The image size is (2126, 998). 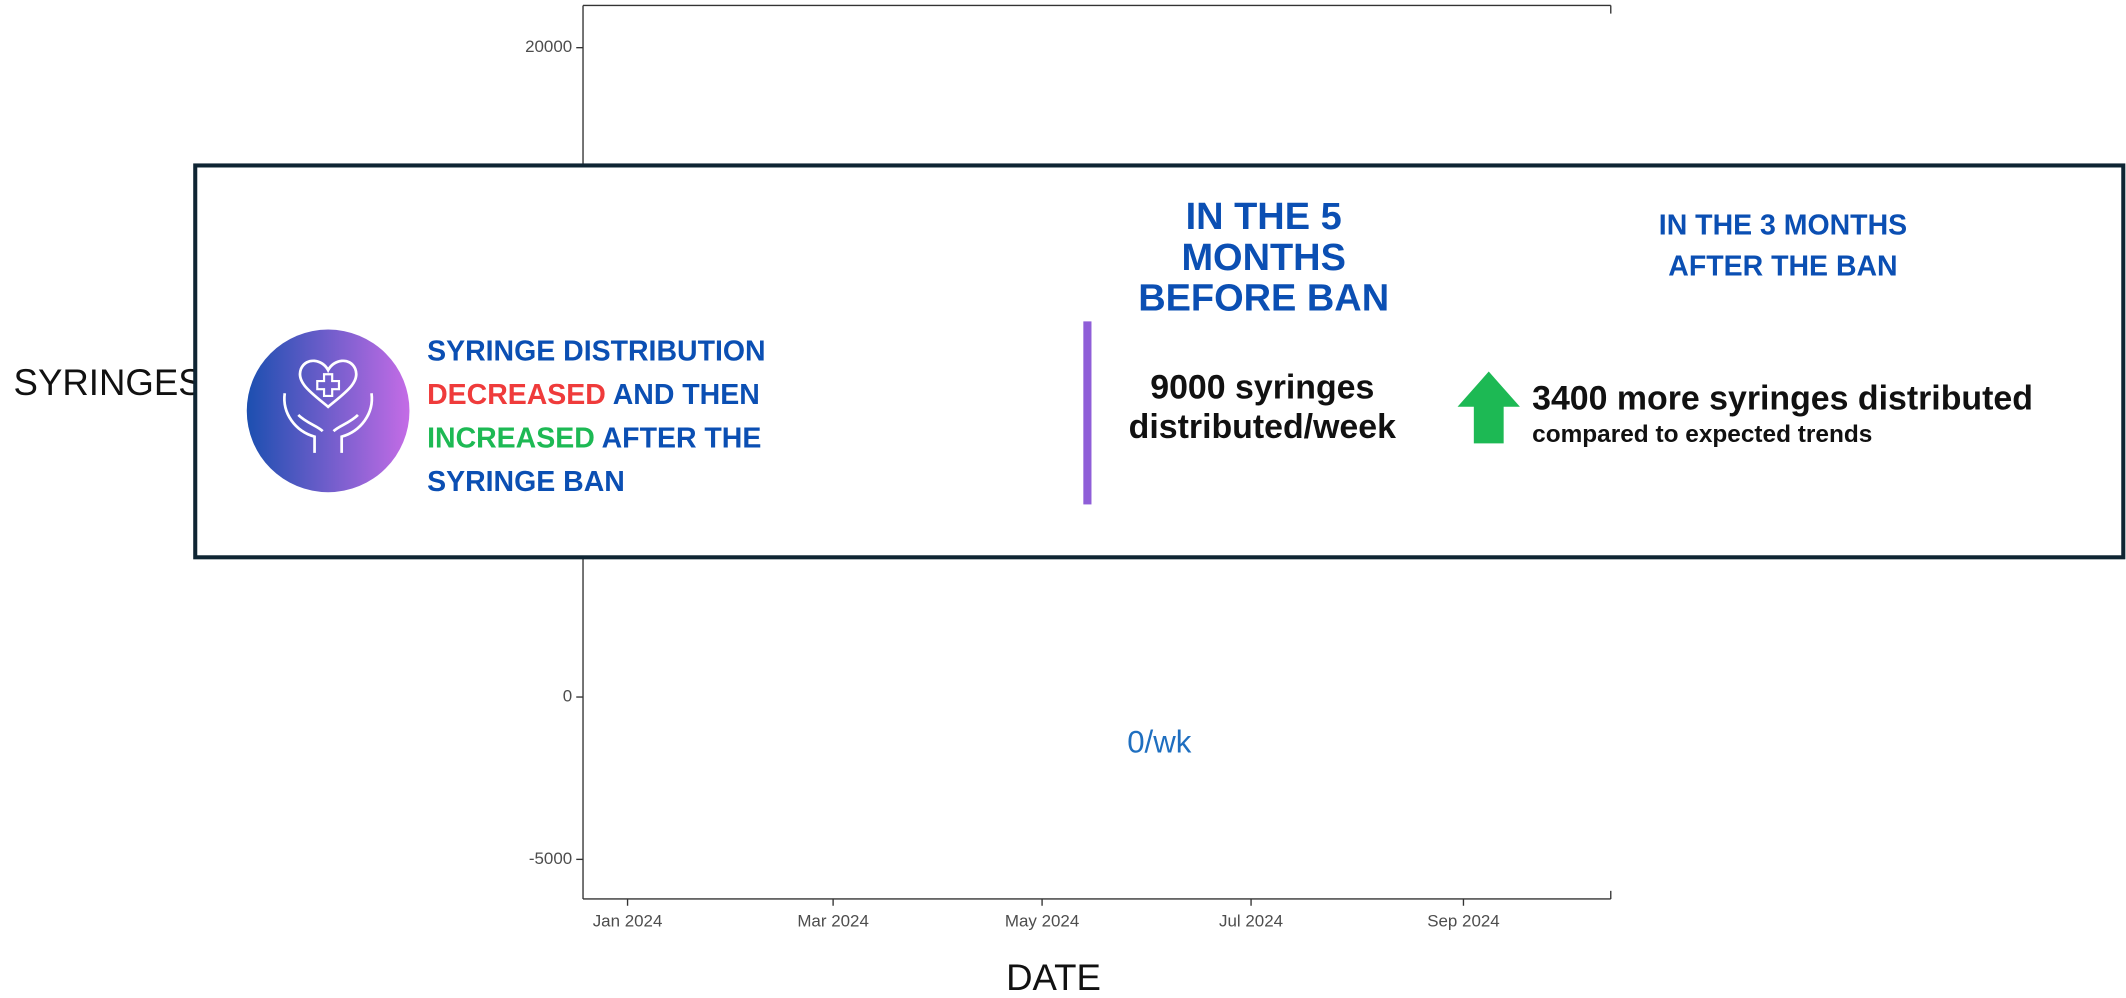 I want to click on headline-text: INCREASED, so click(x=511, y=438).